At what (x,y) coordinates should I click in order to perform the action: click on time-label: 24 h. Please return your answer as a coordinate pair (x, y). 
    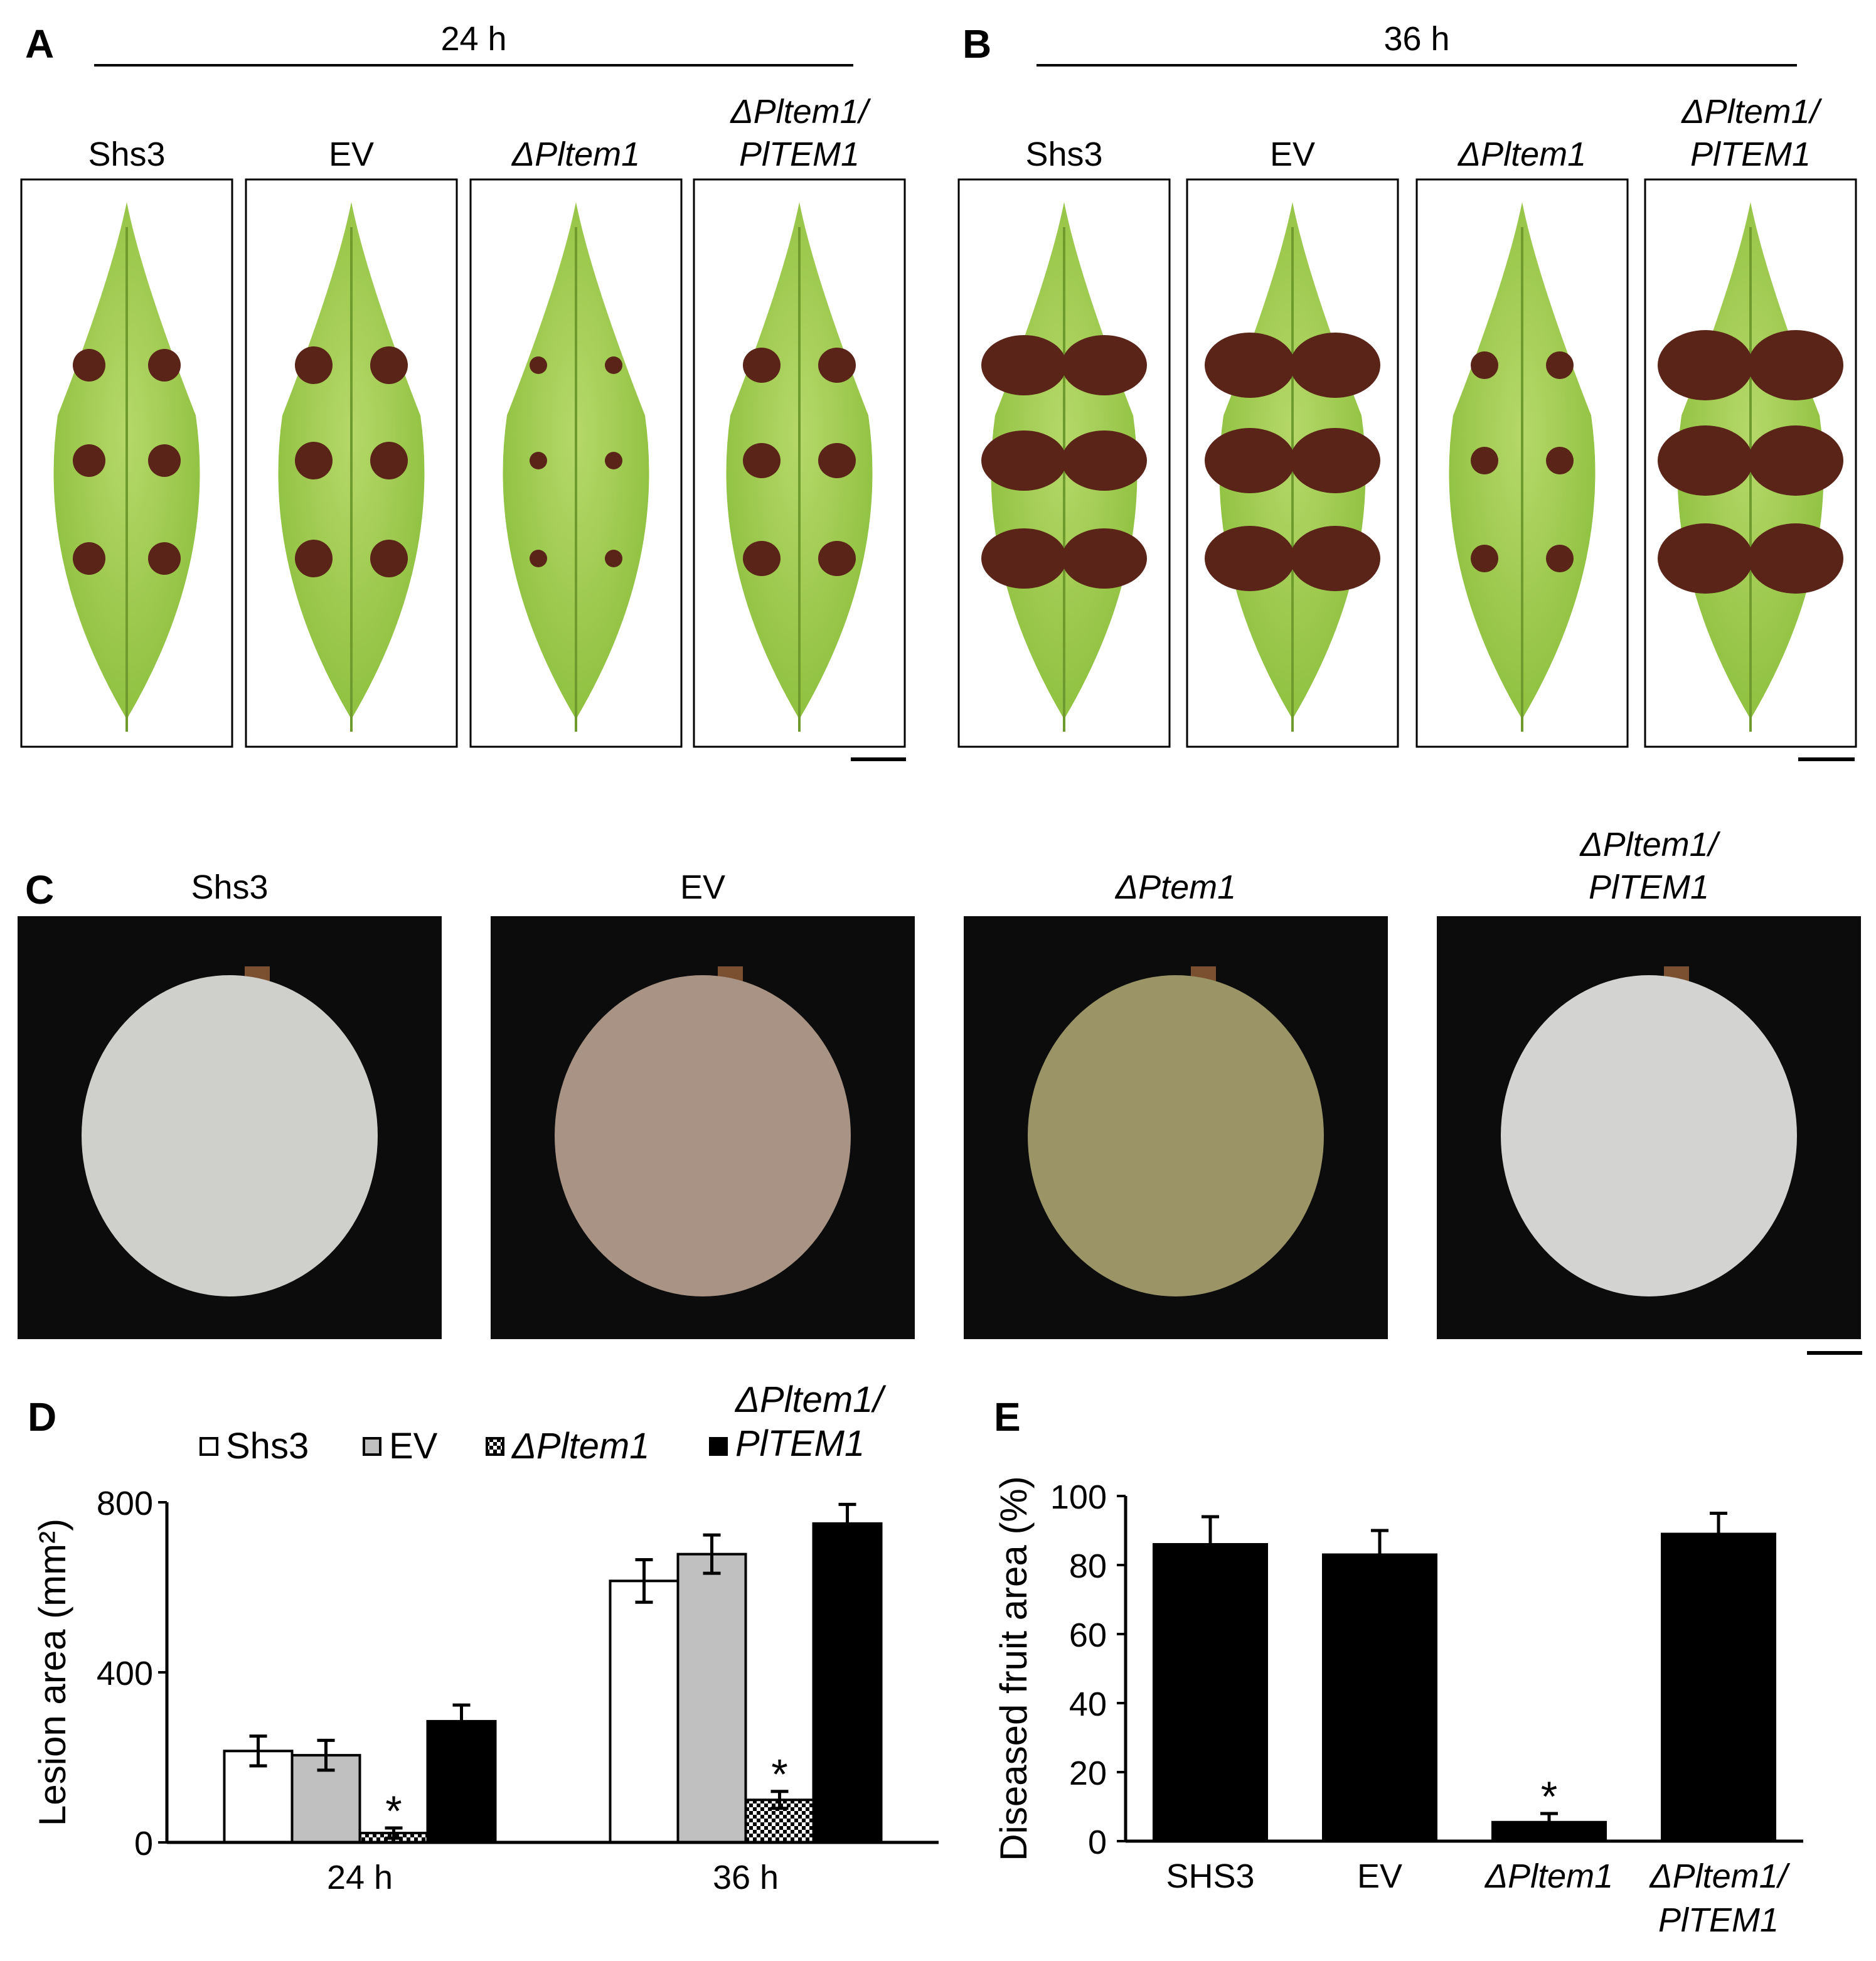
    Looking at the image, I should click on (473, 39).